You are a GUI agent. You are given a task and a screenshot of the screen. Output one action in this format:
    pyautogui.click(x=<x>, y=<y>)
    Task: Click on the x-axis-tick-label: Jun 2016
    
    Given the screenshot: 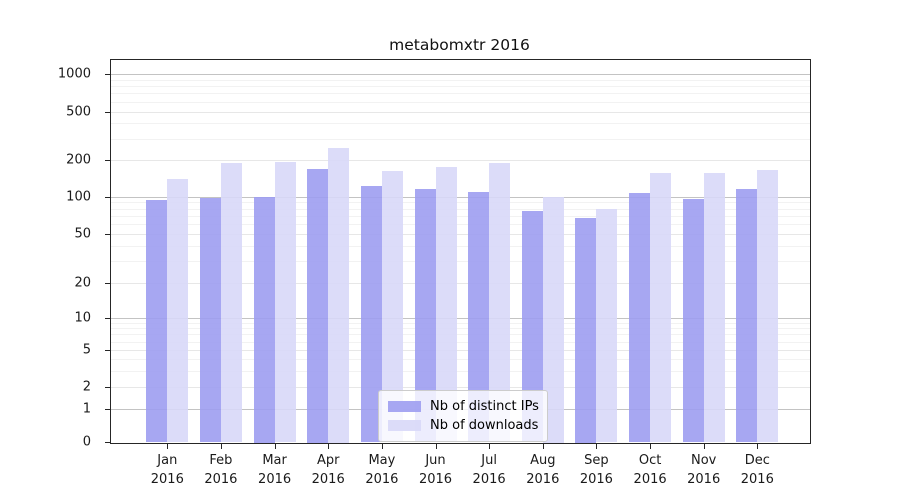 What is the action you would take?
    pyautogui.click(x=435, y=470)
    